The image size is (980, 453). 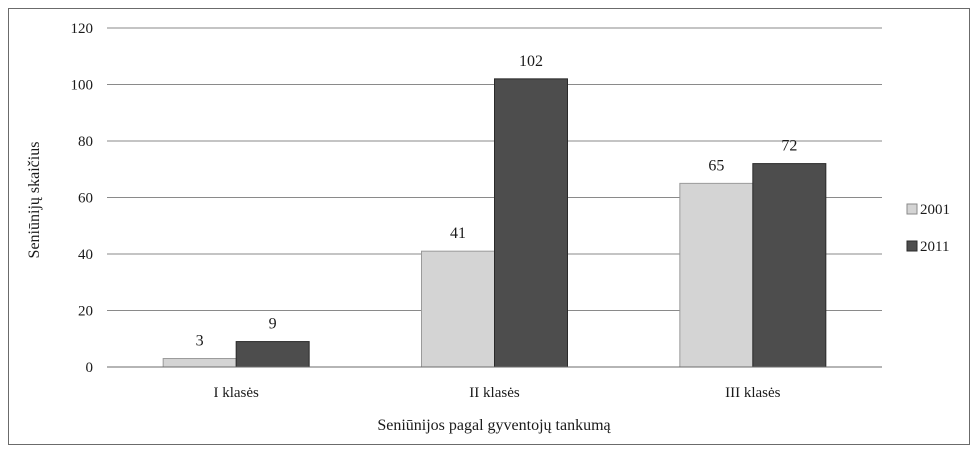 What do you see at coordinates (458, 233) in the screenshot?
I see `data-label: 41` at bounding box center [458, 233].